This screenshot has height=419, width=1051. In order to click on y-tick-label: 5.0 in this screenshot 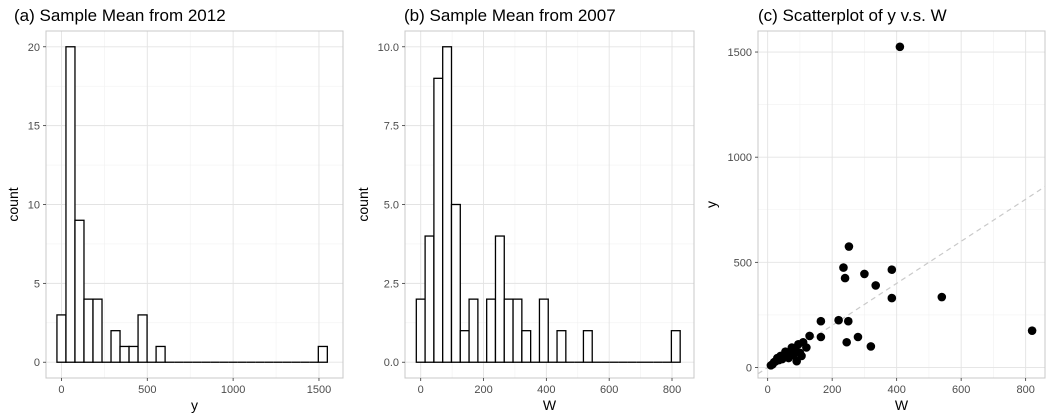, I will do `click(391, 206)`.